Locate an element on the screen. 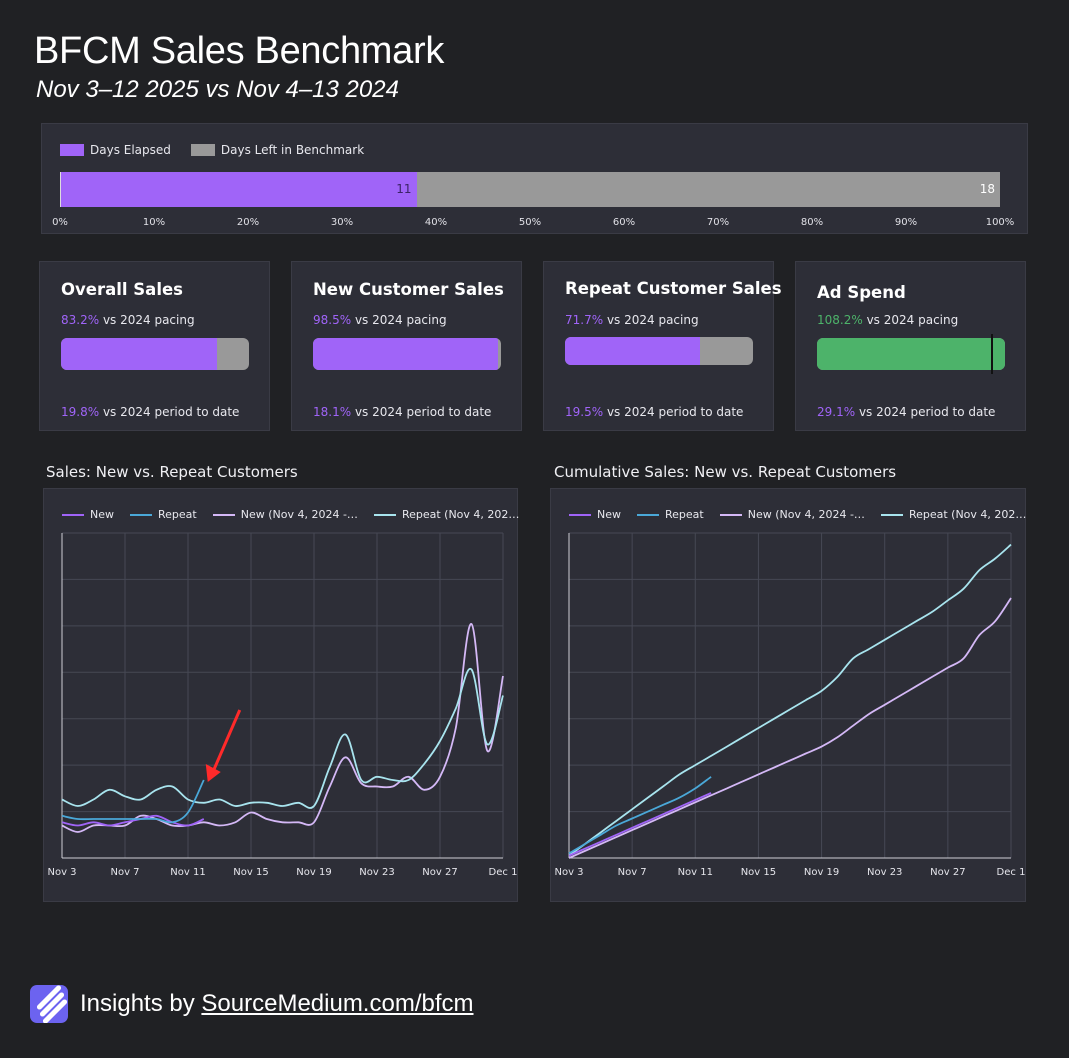 Image resolution: width=1069 pixels, height=1058 pixels. card-title: Ad Spend is located at coordinates (861, 292).